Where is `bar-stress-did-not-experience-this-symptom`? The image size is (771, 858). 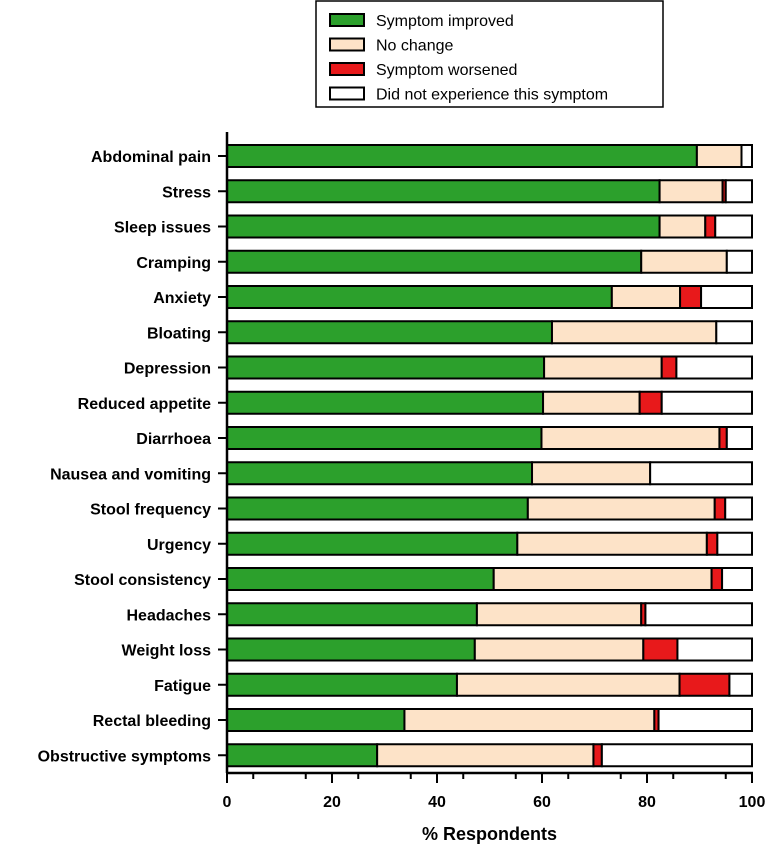
bar-stress-did-not-experience-this-symptom is located at coordinates (738, 191).